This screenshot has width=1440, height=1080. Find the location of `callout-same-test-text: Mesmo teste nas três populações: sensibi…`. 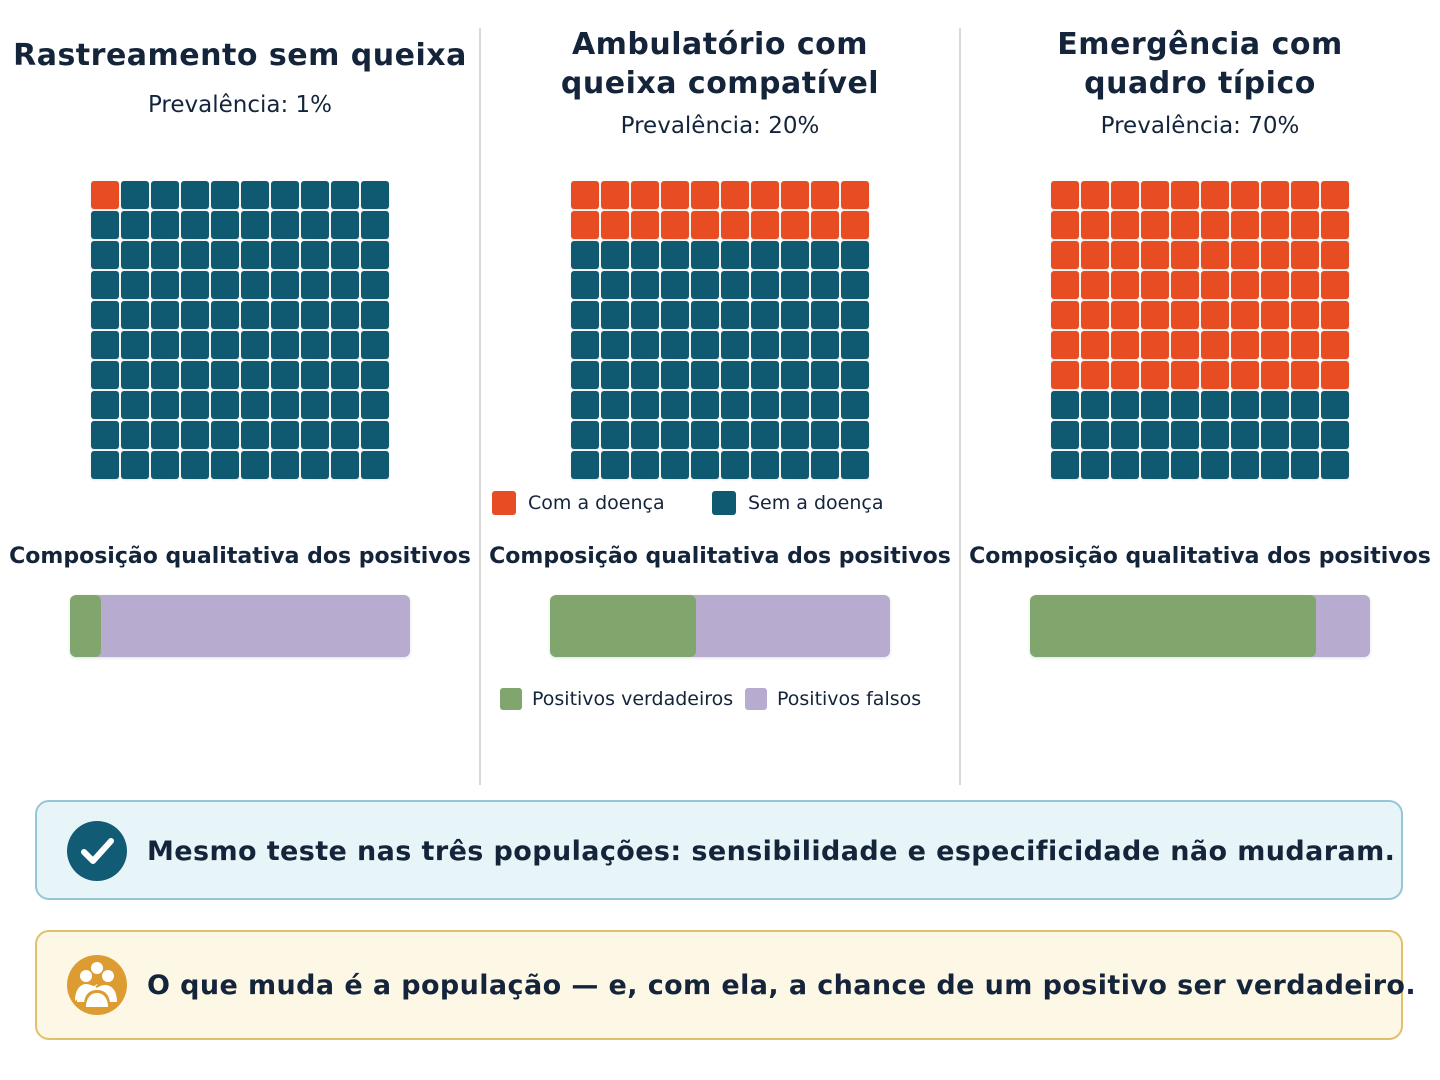

callout-same-test-text: Mesmo teste nas três populações: sensibi… is located at coordinates (771, 851).